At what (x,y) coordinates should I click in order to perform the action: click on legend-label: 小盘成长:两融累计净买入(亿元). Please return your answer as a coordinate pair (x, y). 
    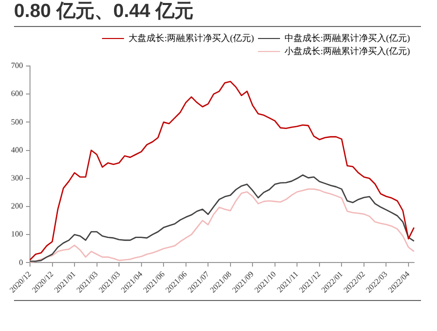
    Looking at the image, I should click on (347, 51).